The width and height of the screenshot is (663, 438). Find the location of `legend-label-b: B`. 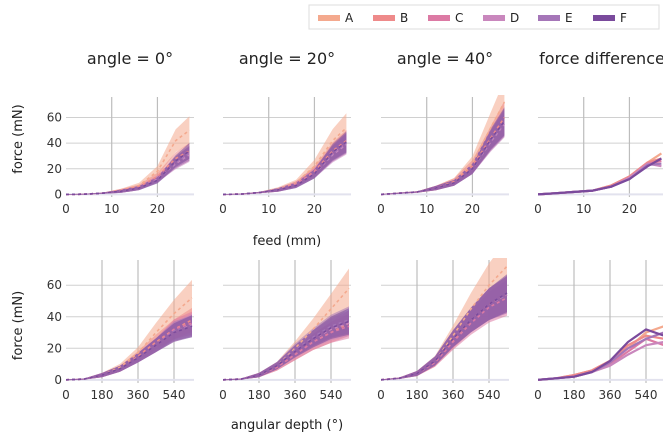

legend-label-b: B is located at coordinates (404, 18).